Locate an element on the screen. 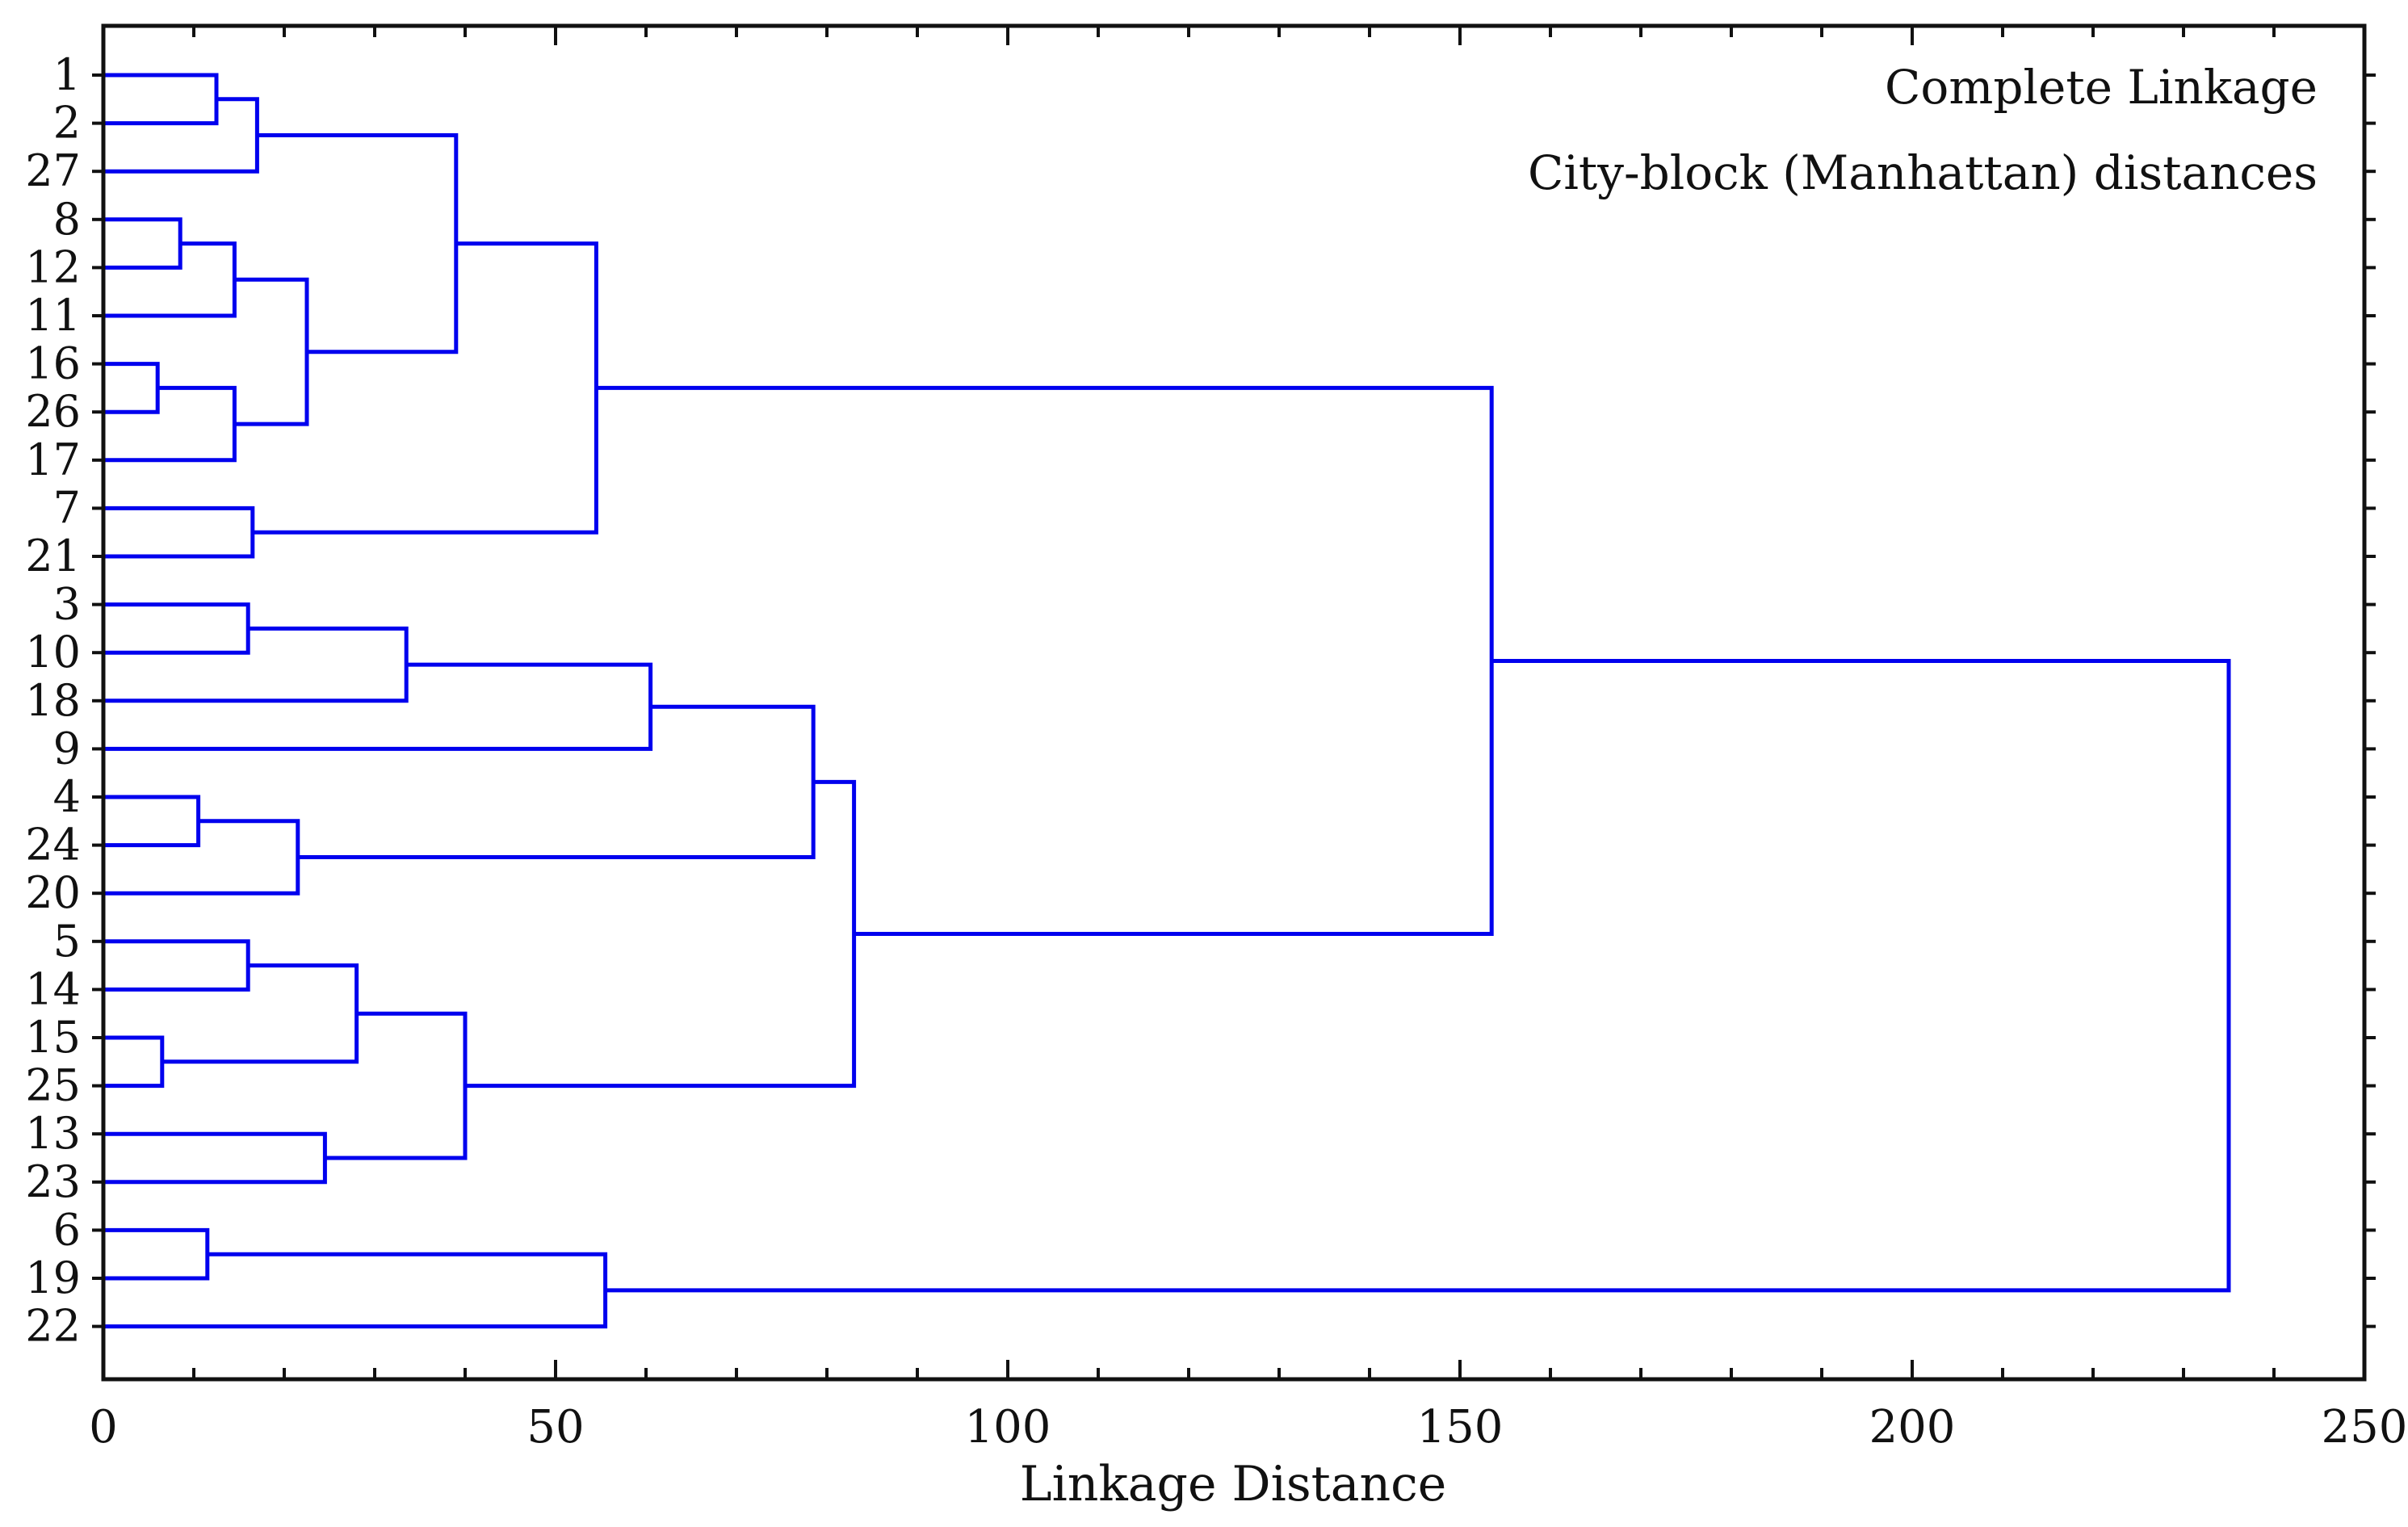 The image size is (2408, 1527). x-tick-label-250: 250 is located at coordinates (2365, 1427).